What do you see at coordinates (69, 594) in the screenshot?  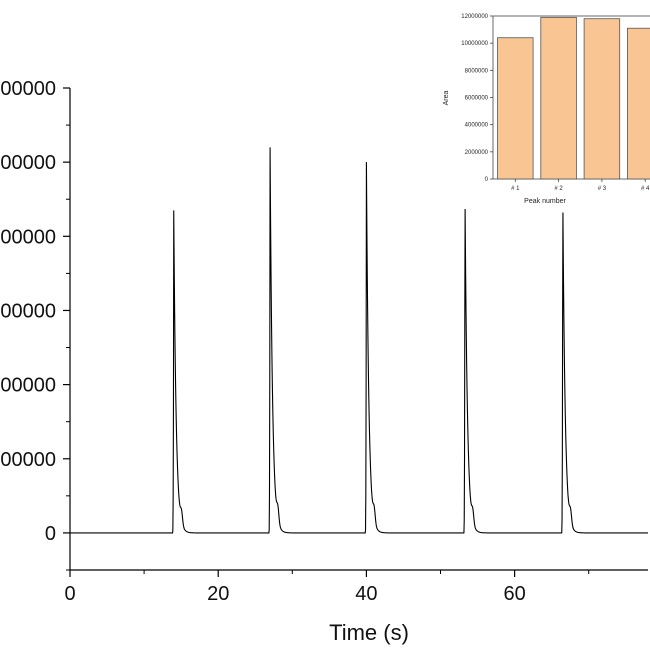 I see `x-tick-label: 0` at bounding box center [69, 594].